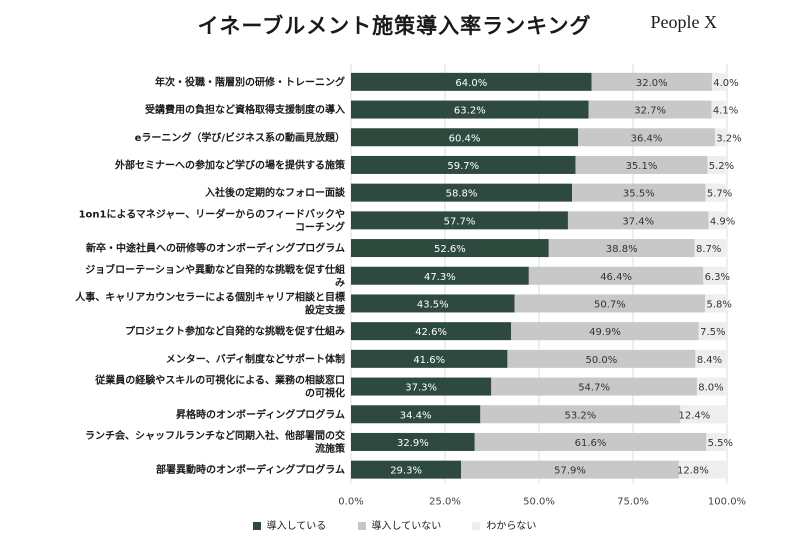 This screenshot has width=789, height=551. I want to click on legend-swatch-unknown, so click(476, 526).